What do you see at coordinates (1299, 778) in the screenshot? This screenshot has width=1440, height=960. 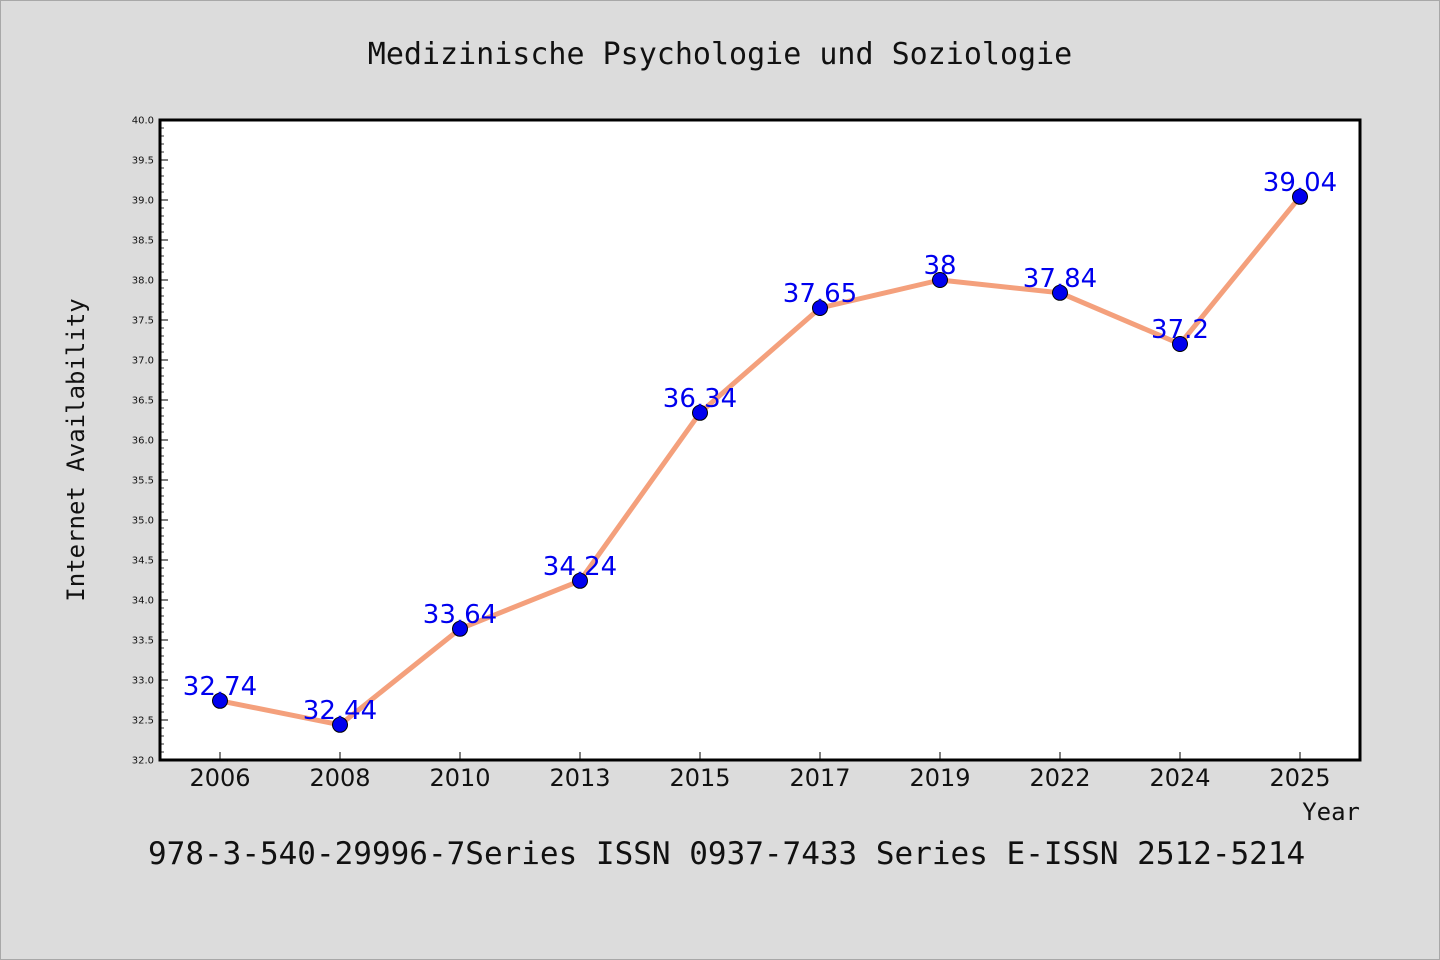 I see `x-tick-label: 2025` at bounding box center [1299, 778].